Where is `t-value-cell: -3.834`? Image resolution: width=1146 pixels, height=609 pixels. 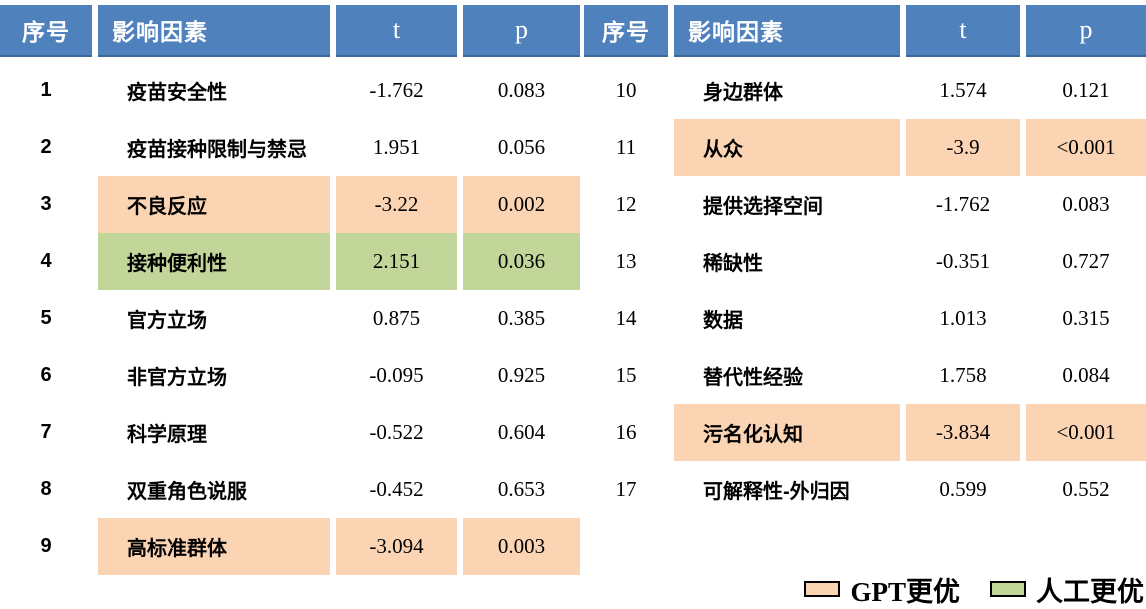
t-value-cell: -3.834 is located at coordinates (963, 432).